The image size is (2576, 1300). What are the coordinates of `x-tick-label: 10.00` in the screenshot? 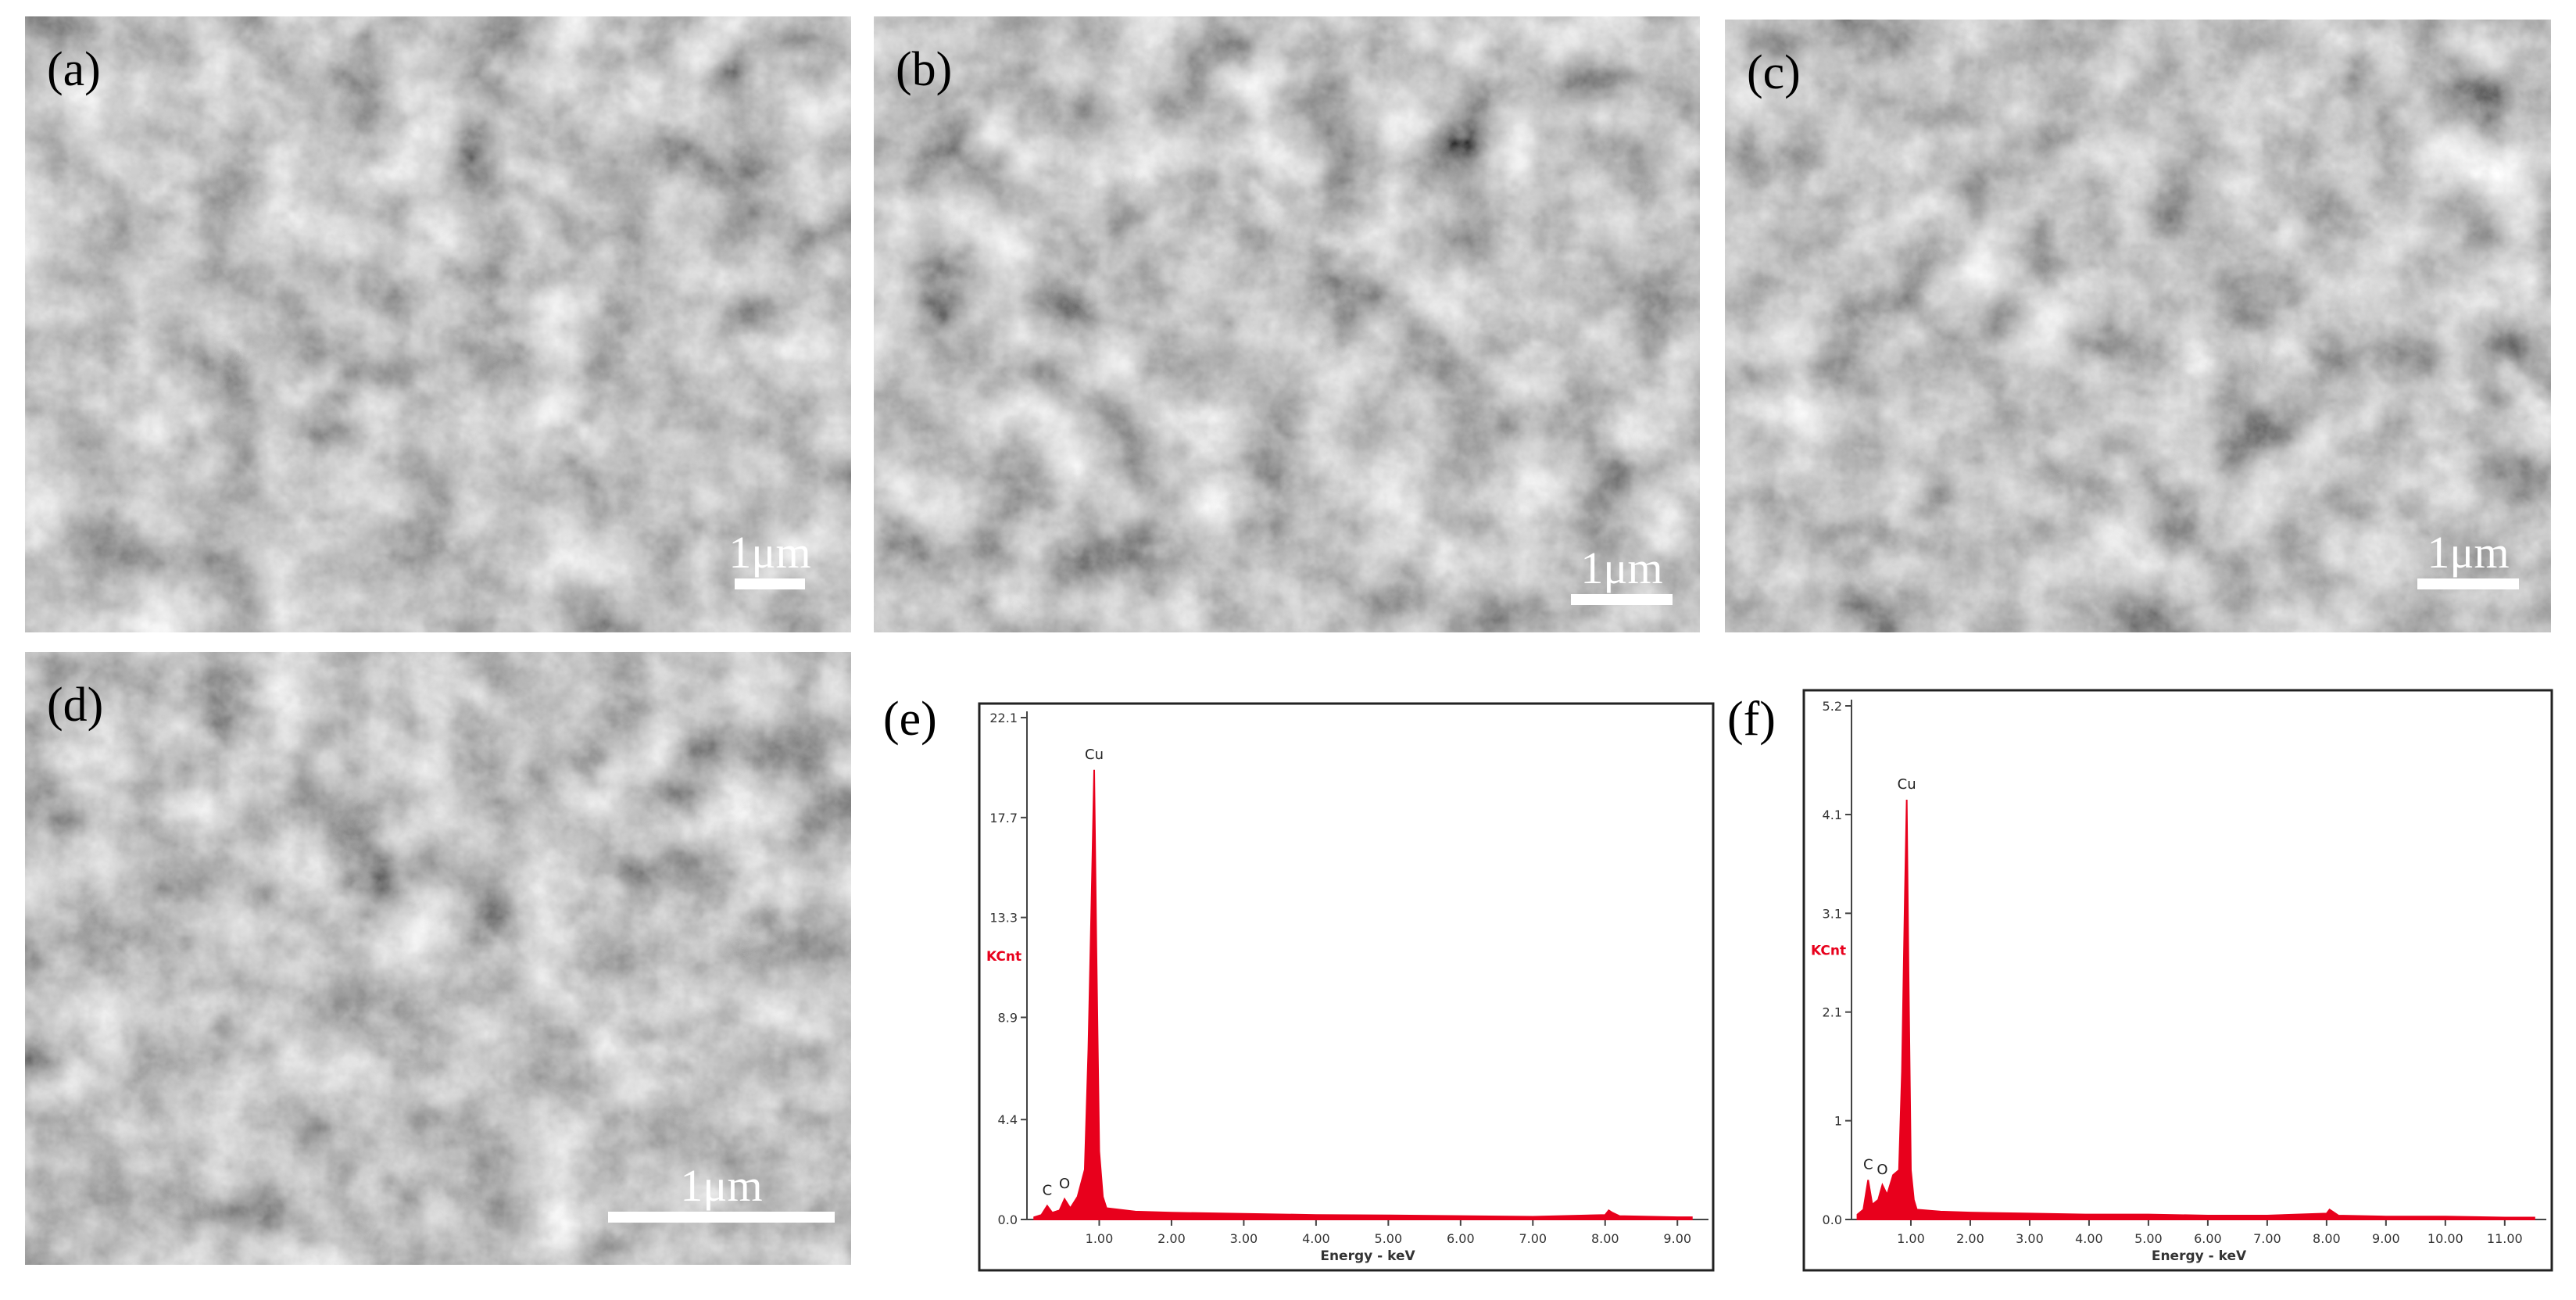 It's located at (2445, 1238).